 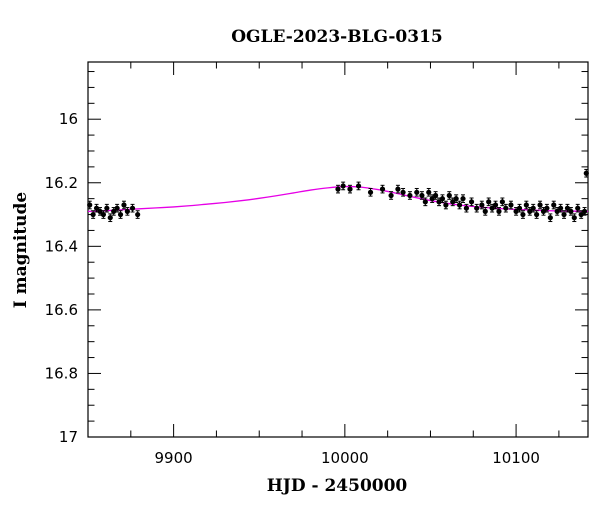 What do you see at coordinates (61, 183) in the screenshot?
I see `y-tick-label: 16.2` at bounding box center [61, 183].